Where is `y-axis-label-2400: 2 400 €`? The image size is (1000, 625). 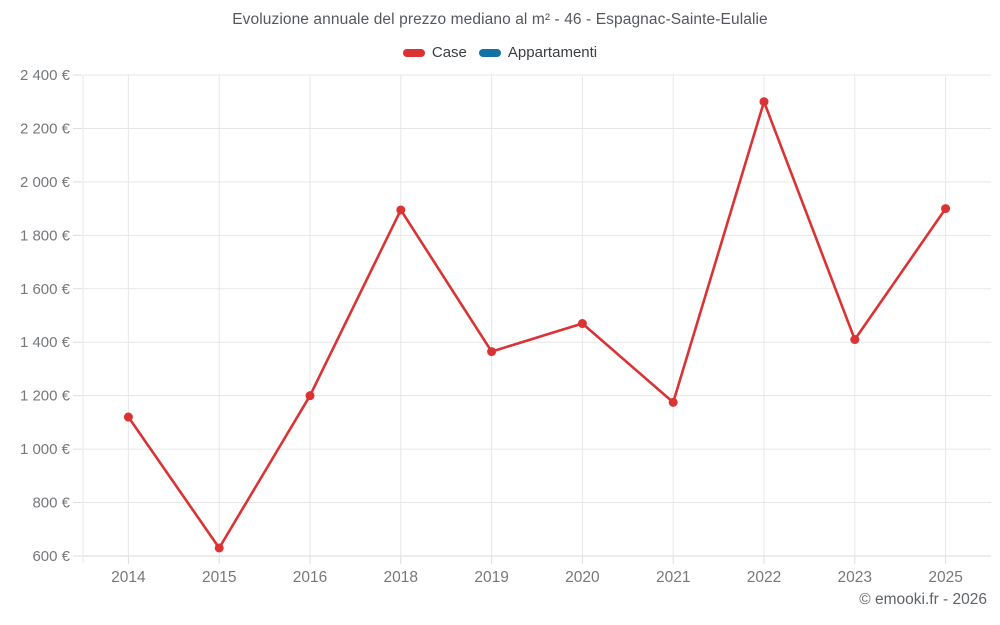 y-axis-label-2400: 2 400 € is located at coordinates (45, 75).